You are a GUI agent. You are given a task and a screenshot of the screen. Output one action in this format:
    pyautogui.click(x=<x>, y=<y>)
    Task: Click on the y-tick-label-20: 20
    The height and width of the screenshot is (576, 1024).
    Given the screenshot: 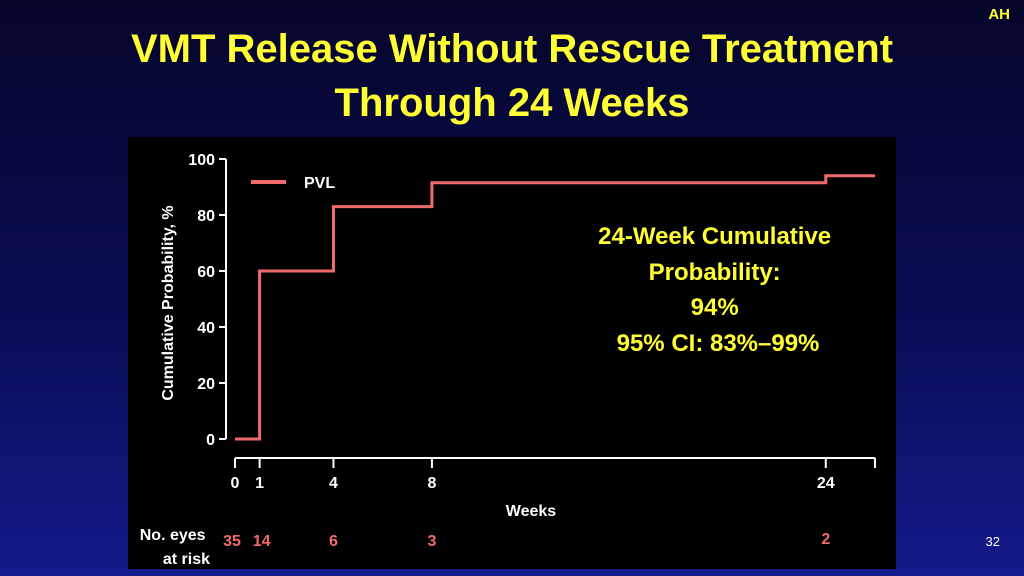 What is the action you would take?
    pyautogui.click(x=206, y=384)
    